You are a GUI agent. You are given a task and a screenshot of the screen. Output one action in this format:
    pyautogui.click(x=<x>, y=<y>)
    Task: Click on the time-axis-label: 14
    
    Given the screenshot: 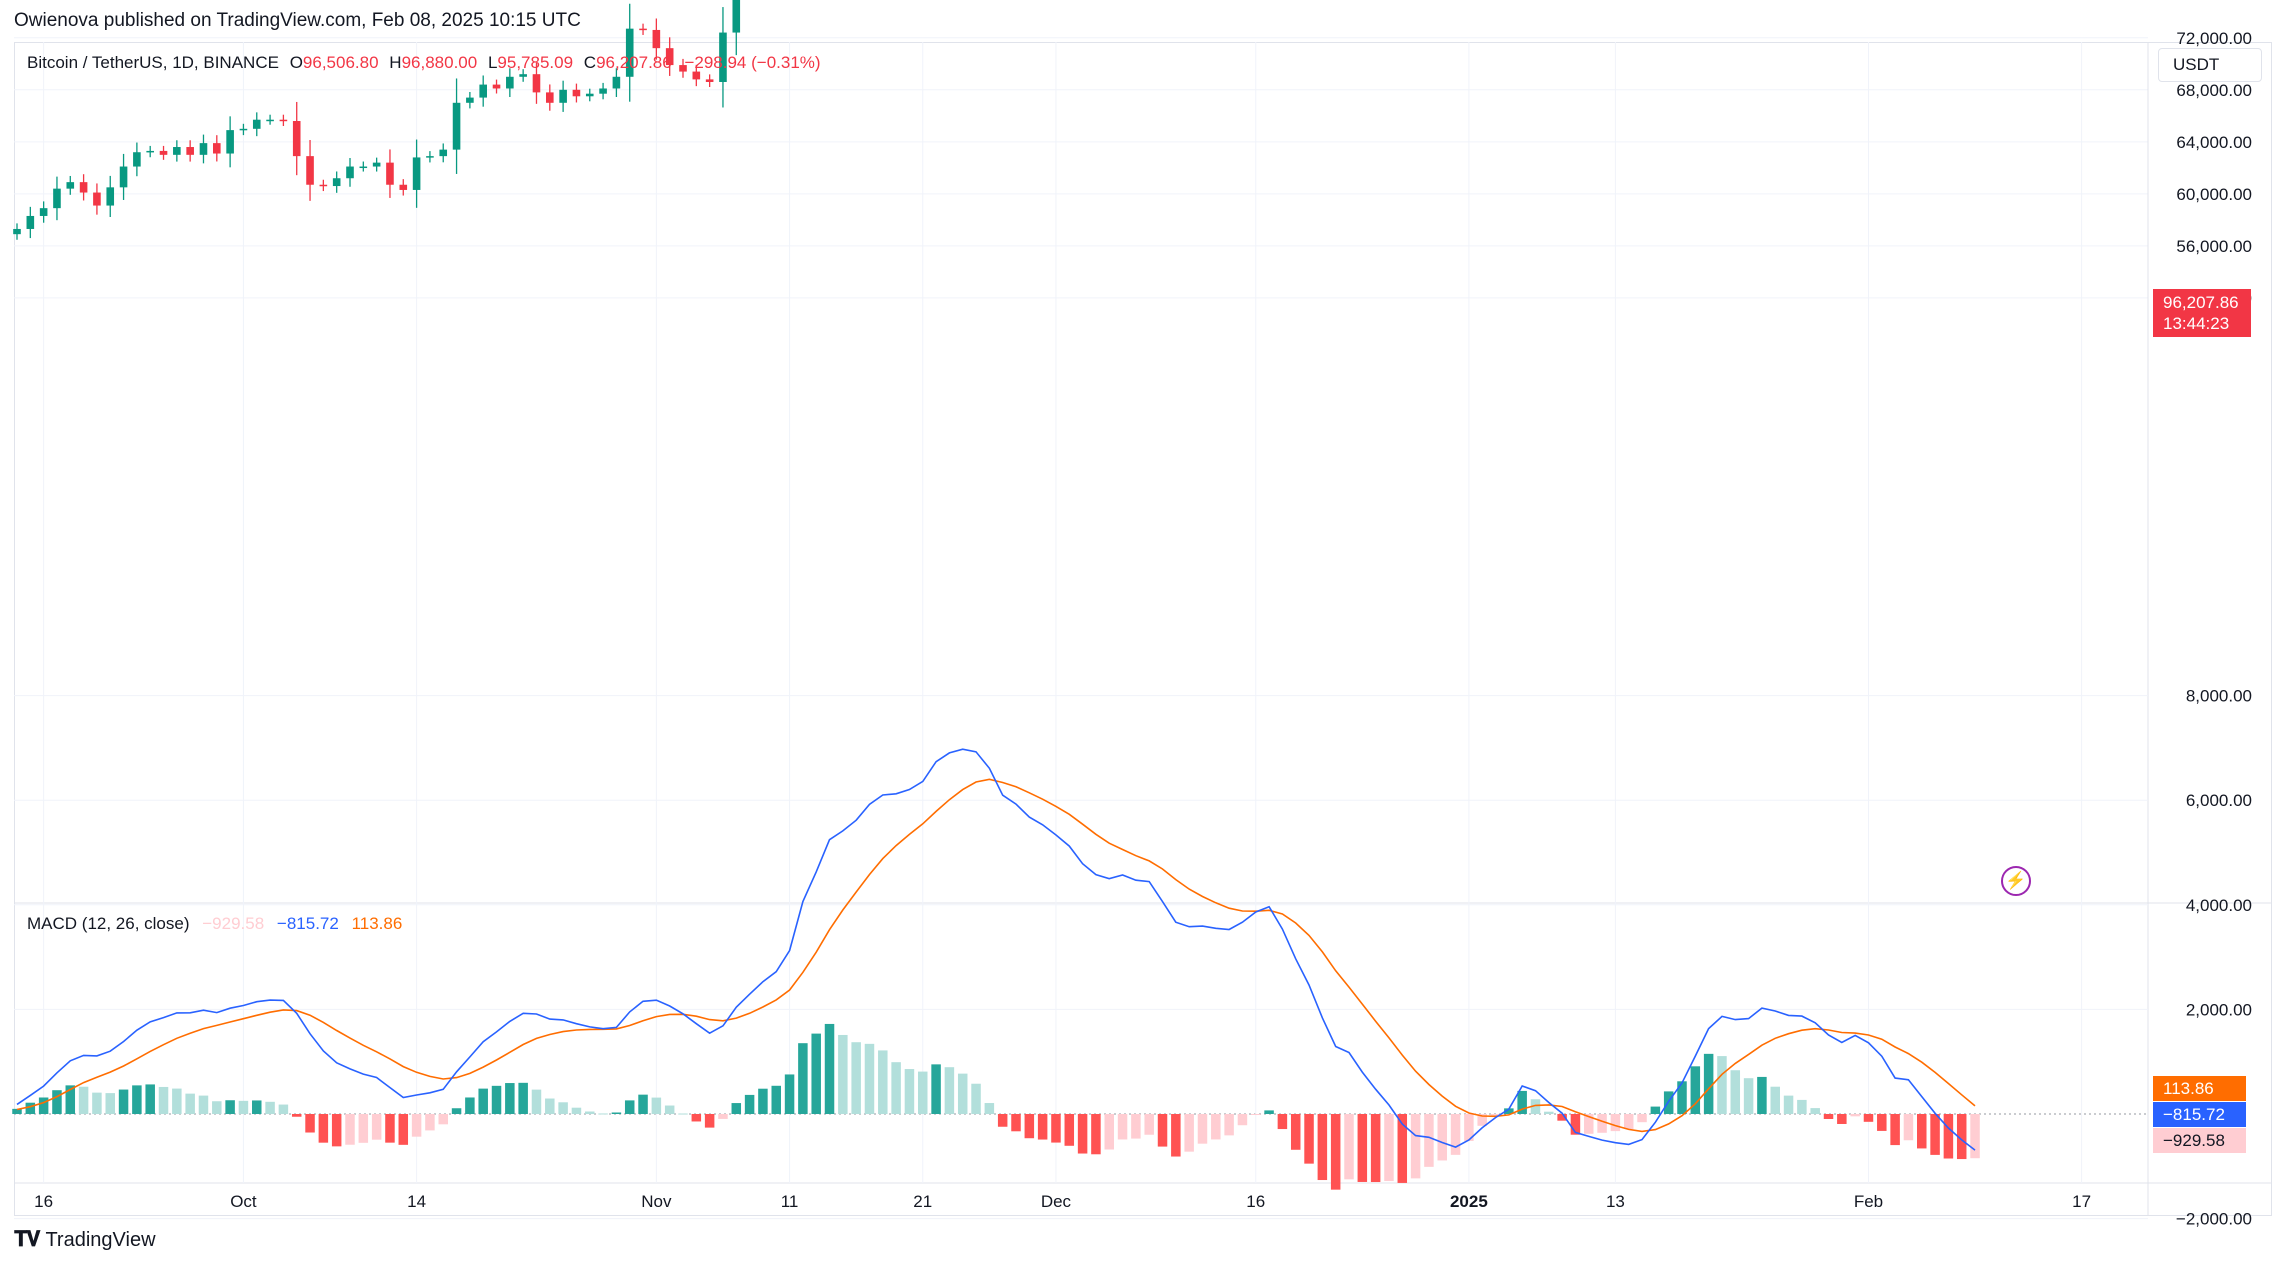 What is the action you would take?
    pyautogui.click(x=416, y=1201)
    